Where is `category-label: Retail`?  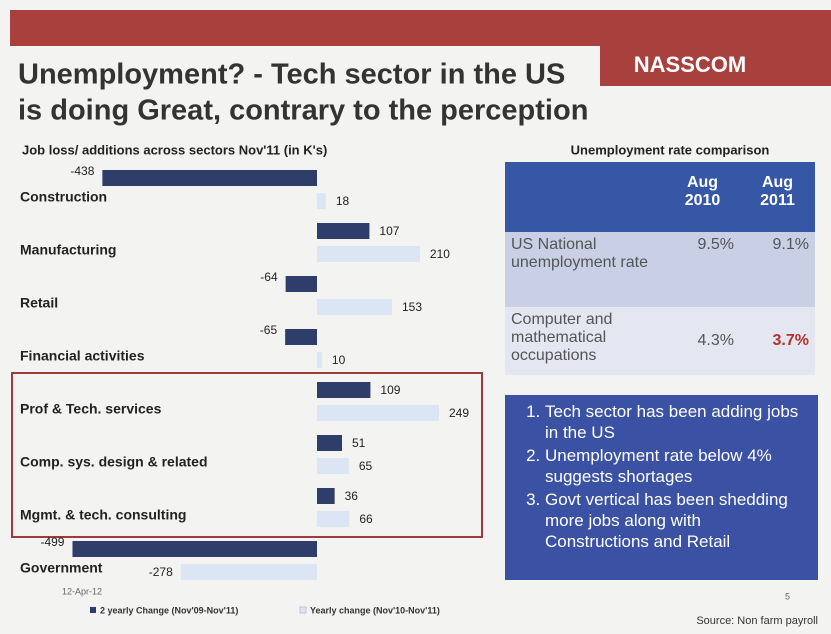 category-label: Retail is located at coordinates (39, 303).